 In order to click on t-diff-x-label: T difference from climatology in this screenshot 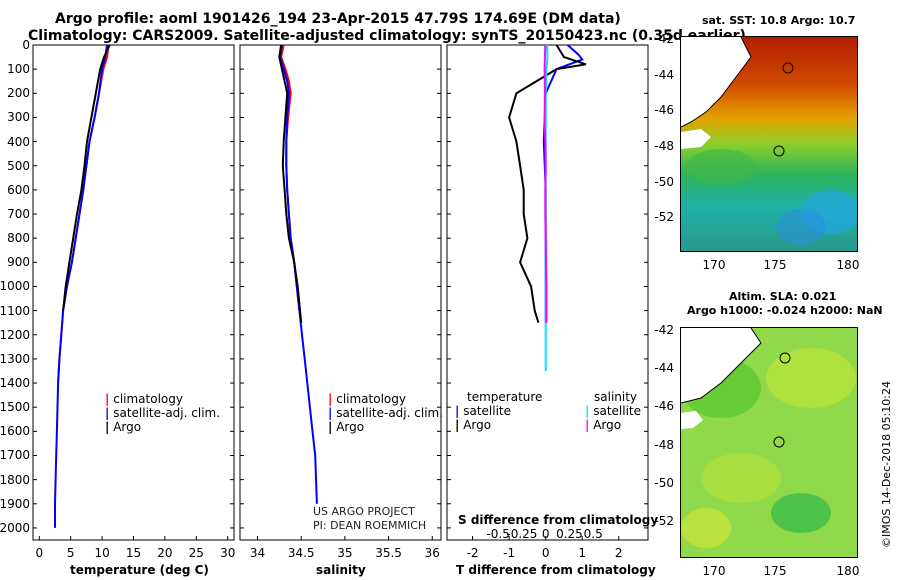, I will do `click(556, 570)`.